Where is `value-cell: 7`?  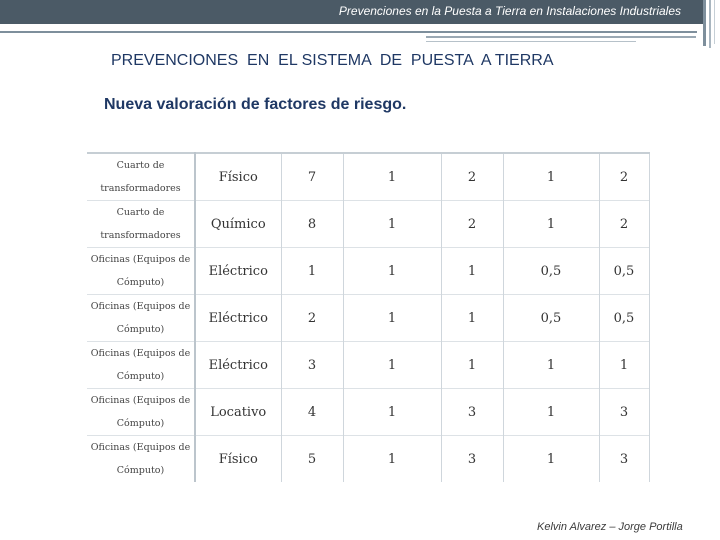
value-cell: 7 is located at coordinates (311, 177).